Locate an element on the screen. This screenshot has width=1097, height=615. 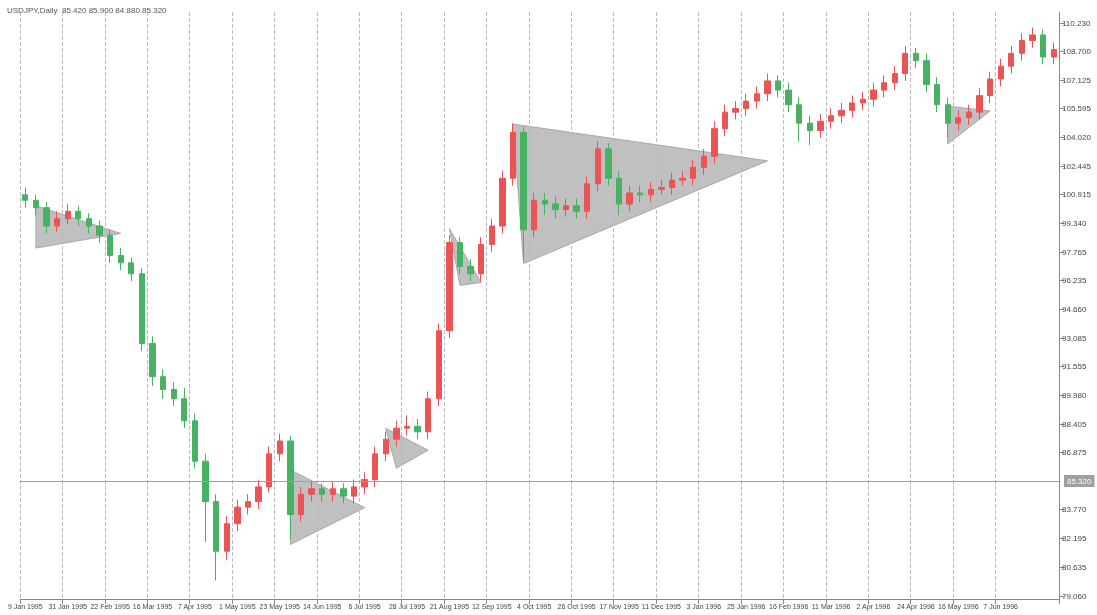
y-tick-label: 99.340 is located at coordinates (1075, 223).